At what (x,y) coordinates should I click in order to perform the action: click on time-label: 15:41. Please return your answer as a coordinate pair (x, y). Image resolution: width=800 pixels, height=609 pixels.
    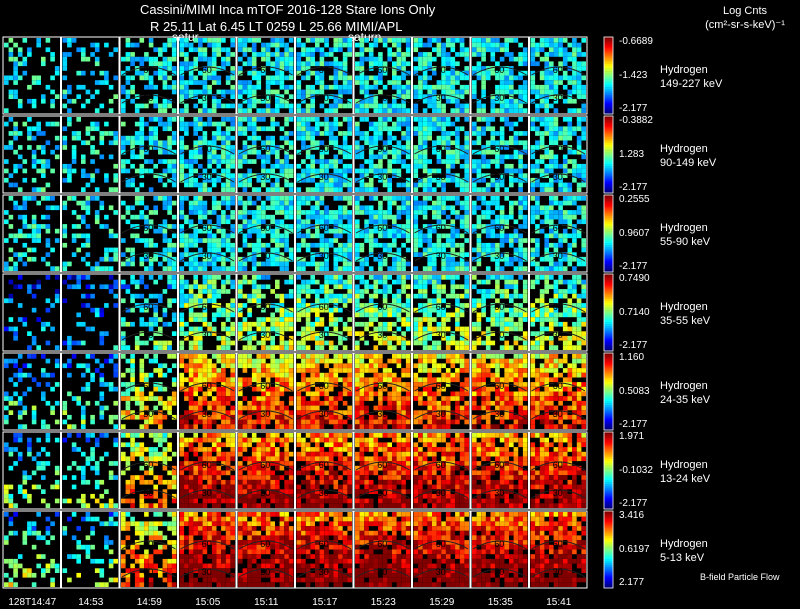
    Looking at the image, I should click on (559, 602).